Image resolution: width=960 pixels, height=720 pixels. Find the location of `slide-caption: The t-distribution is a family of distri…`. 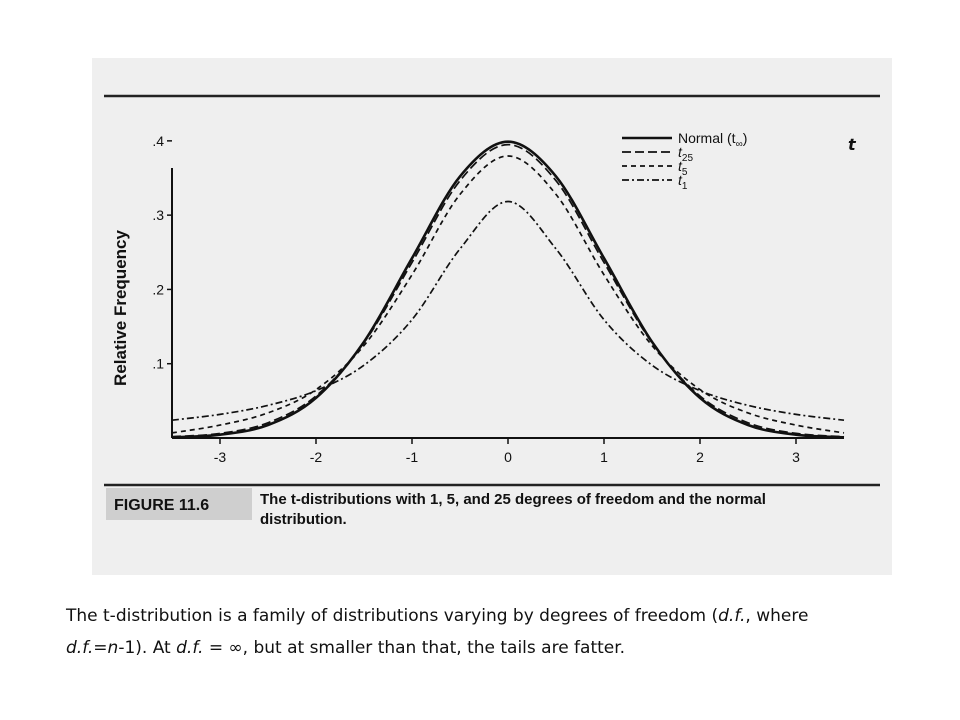

slide-caption: The t-distribution is a family of distri… is located at coordinates (496, 632).